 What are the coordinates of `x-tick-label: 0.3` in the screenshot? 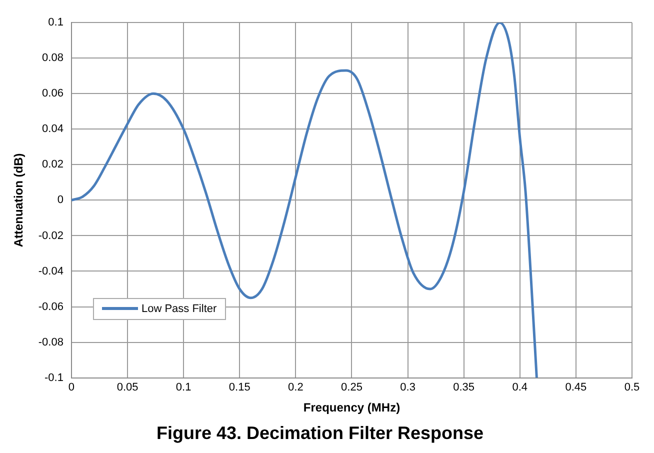 It's located at (408, 387).